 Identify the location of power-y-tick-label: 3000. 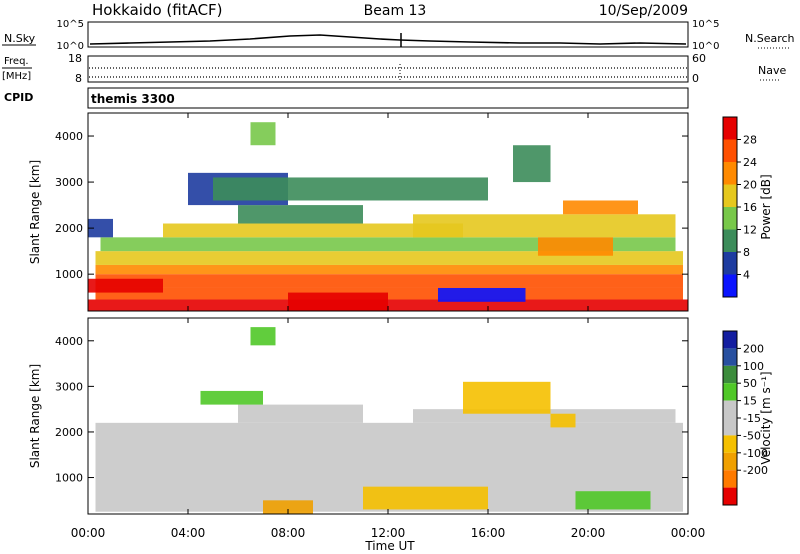
(69, 182).